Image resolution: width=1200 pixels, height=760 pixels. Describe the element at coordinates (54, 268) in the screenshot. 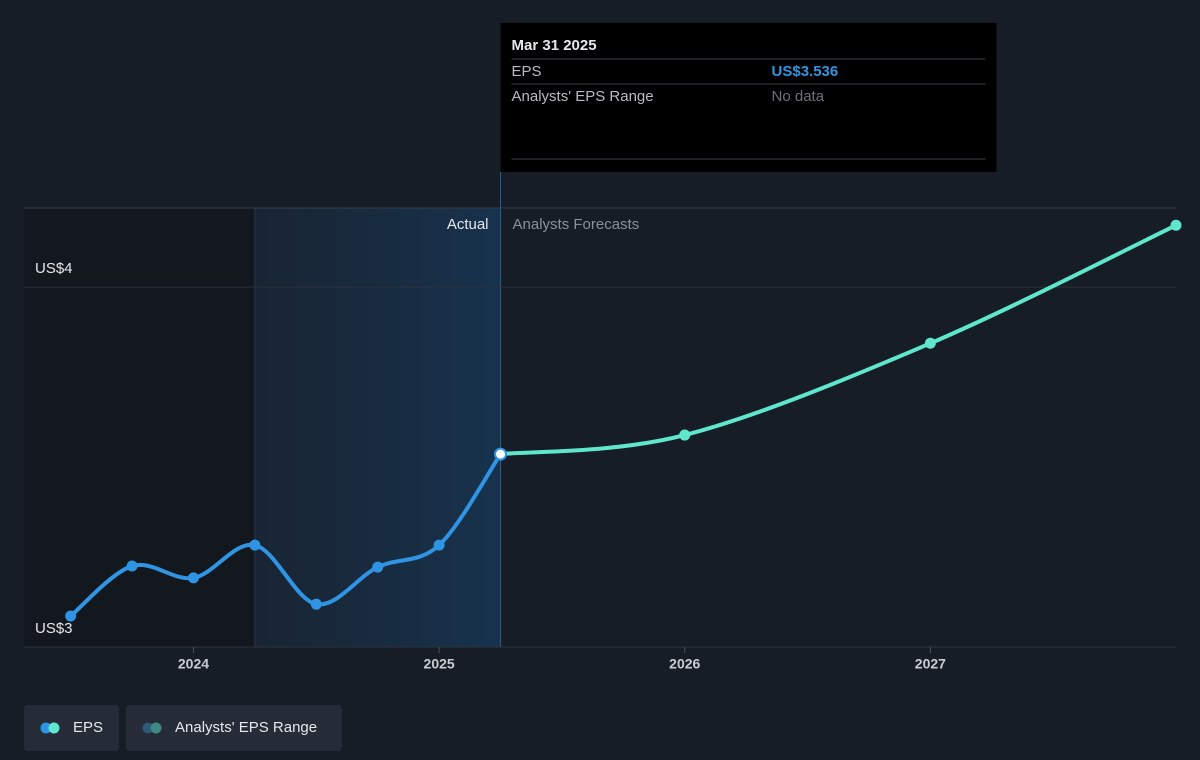

I see `y-tick-label: US$4` at that location.